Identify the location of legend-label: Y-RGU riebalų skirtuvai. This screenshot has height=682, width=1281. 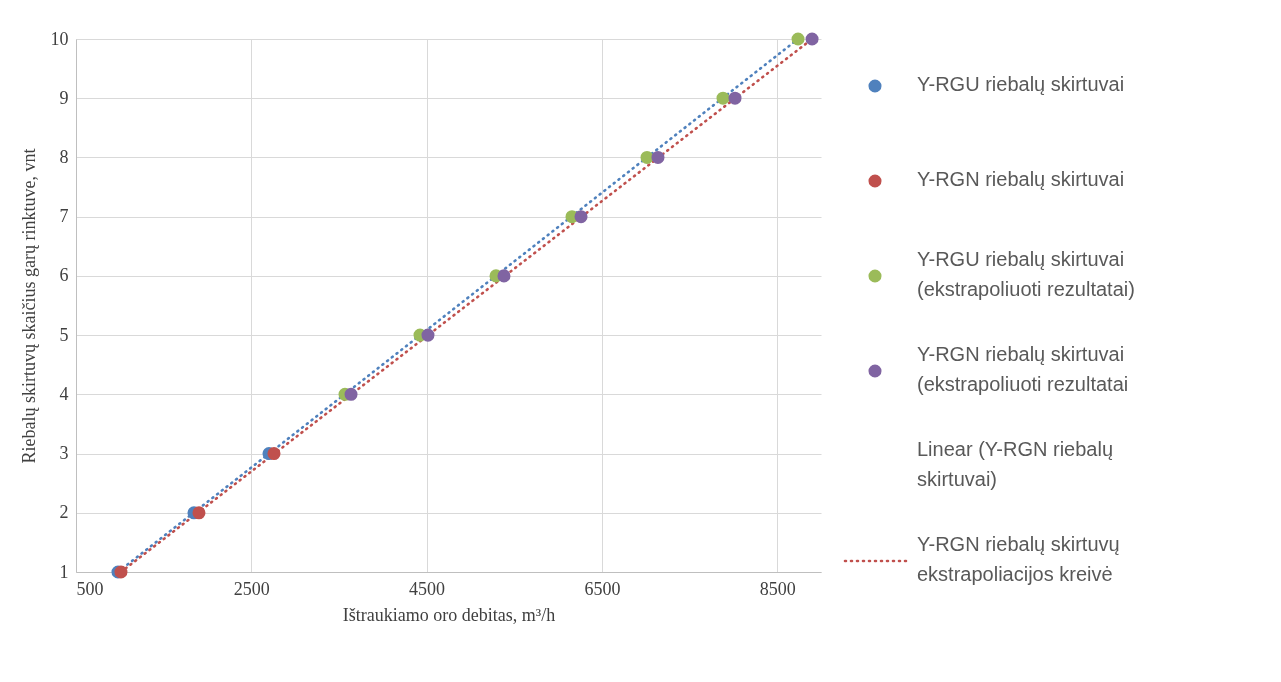
(1021, 84).